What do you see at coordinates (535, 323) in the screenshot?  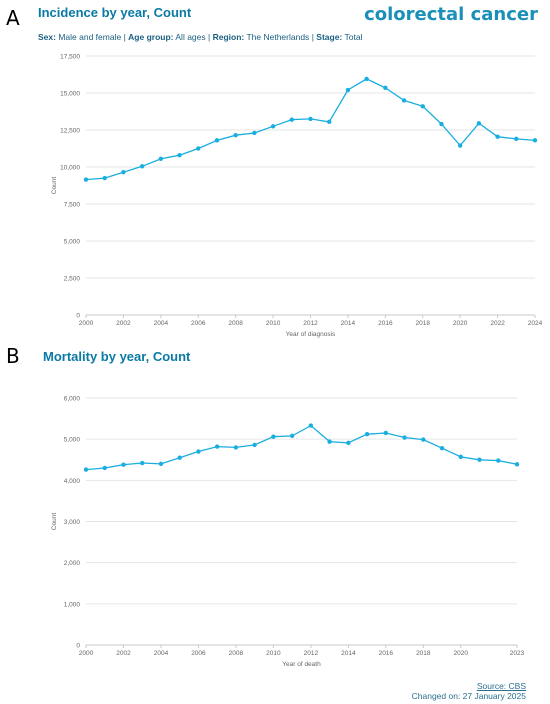 I see `incidence-xtick-label: 2024` at bounding box center [535, 323].